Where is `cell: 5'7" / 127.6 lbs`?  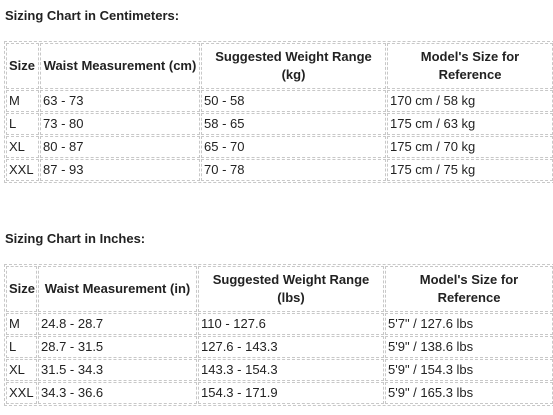
cell: 5'7" / 127.6 lbs is located at coordinates (469, 324).